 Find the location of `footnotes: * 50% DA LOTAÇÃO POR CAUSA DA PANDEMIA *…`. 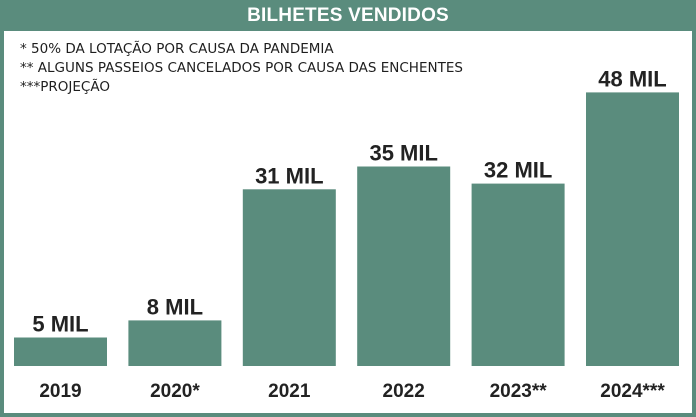

footnotes: * 50% DA LOTAÇÃO POR CAUSA DA PANDEMIA *… is located at coordinates (241, 68).